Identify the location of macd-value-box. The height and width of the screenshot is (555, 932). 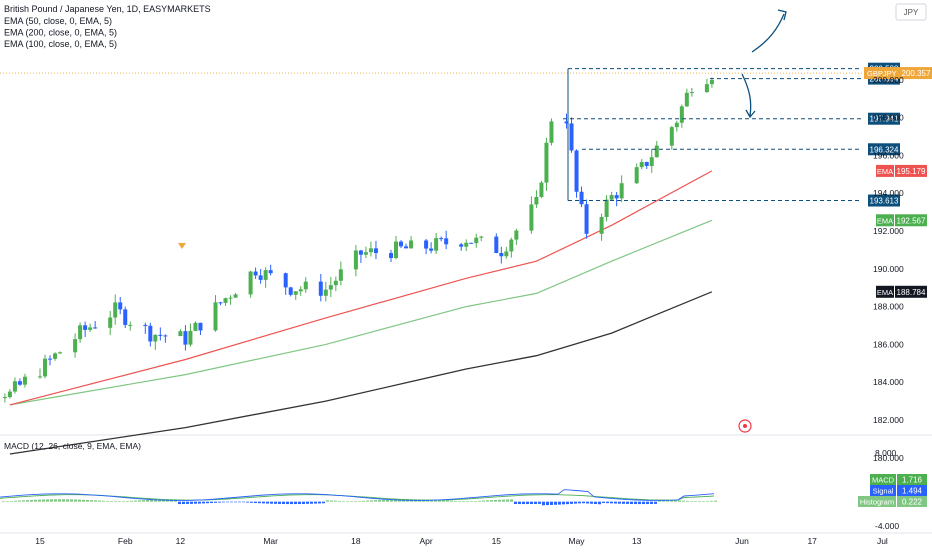
(912, 501).